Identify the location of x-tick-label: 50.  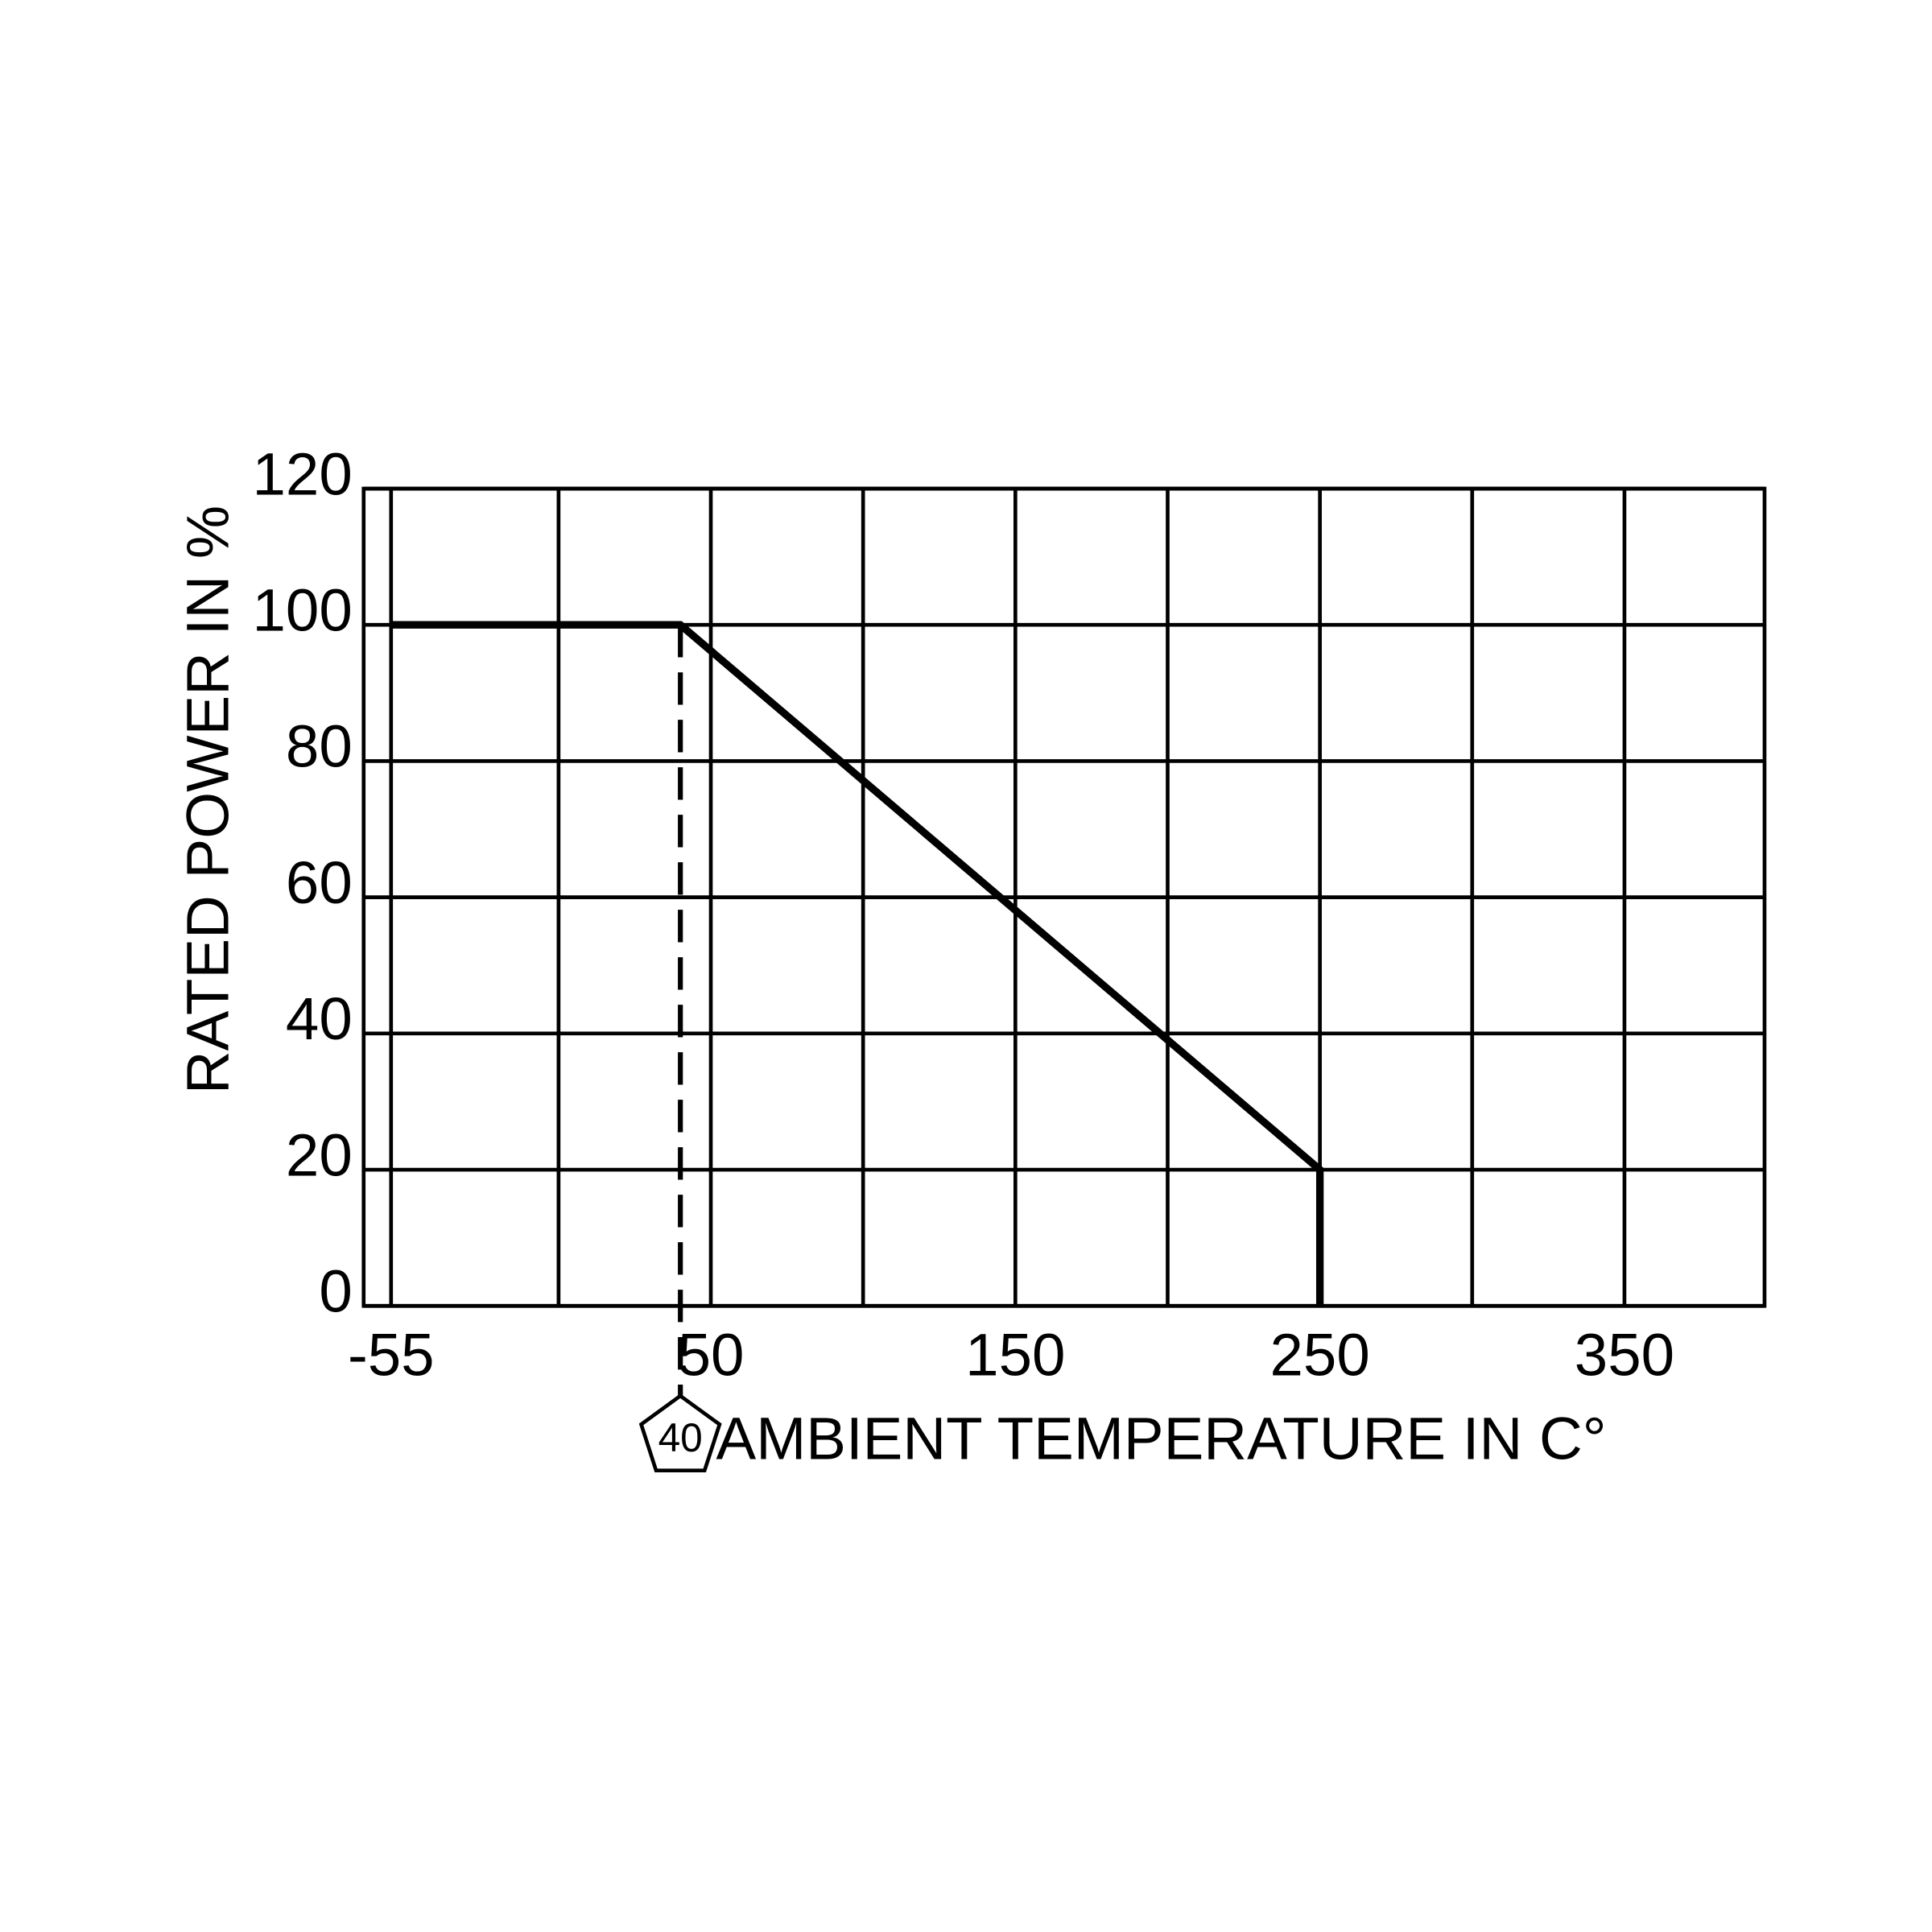
(711, 1355).